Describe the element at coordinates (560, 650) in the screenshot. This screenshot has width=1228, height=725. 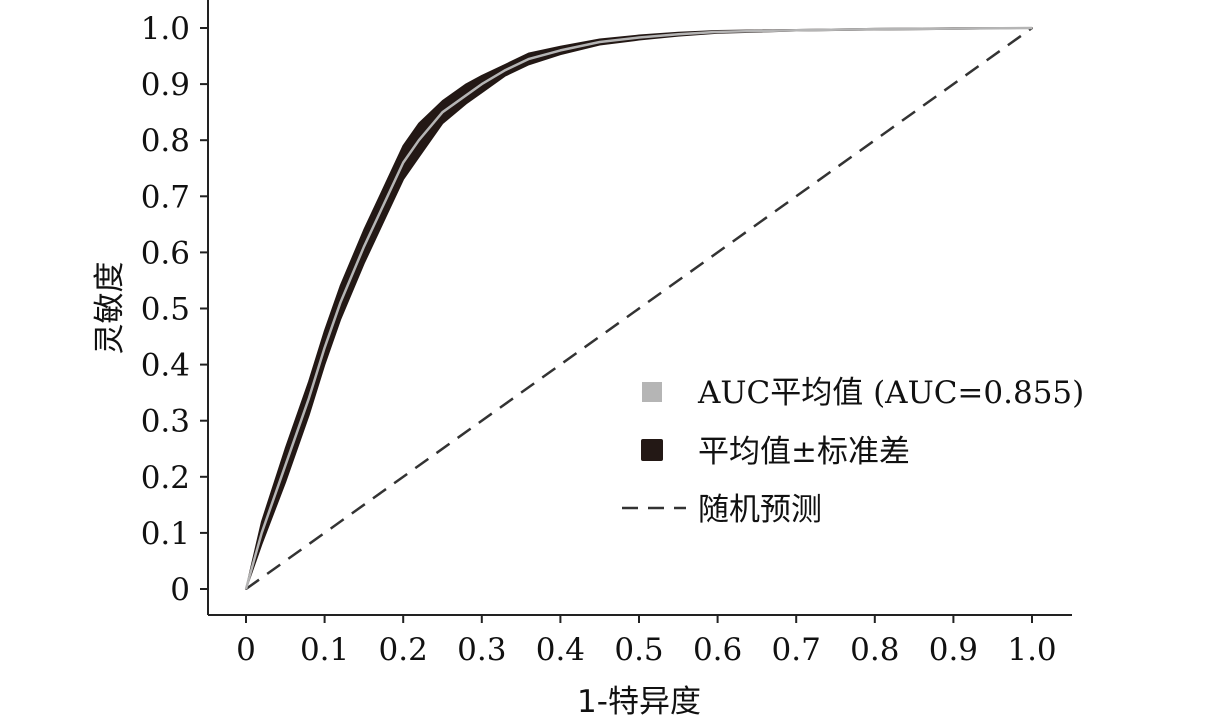
I see `x-tick-label: 0.4` at that location.